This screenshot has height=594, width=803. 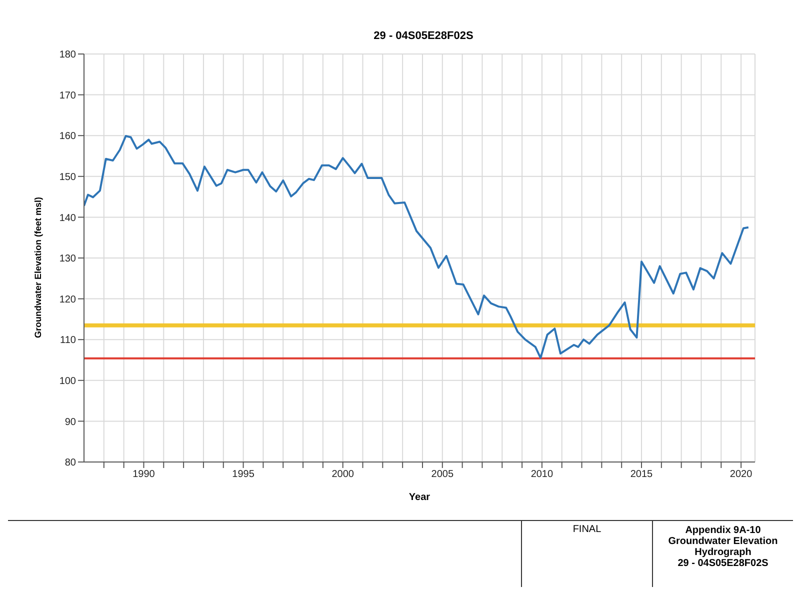 I want to click on text: Appendix 9A-10 Groundwater Elevation Hydrograph 29 - 04S05E28F02S, so click(x=722, y=554).